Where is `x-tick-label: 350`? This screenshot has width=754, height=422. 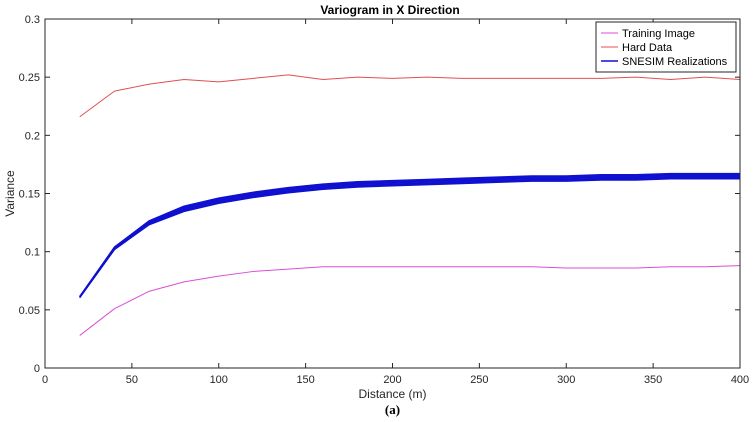 x-tick-label: 350 is located at coordinates (653, 380).